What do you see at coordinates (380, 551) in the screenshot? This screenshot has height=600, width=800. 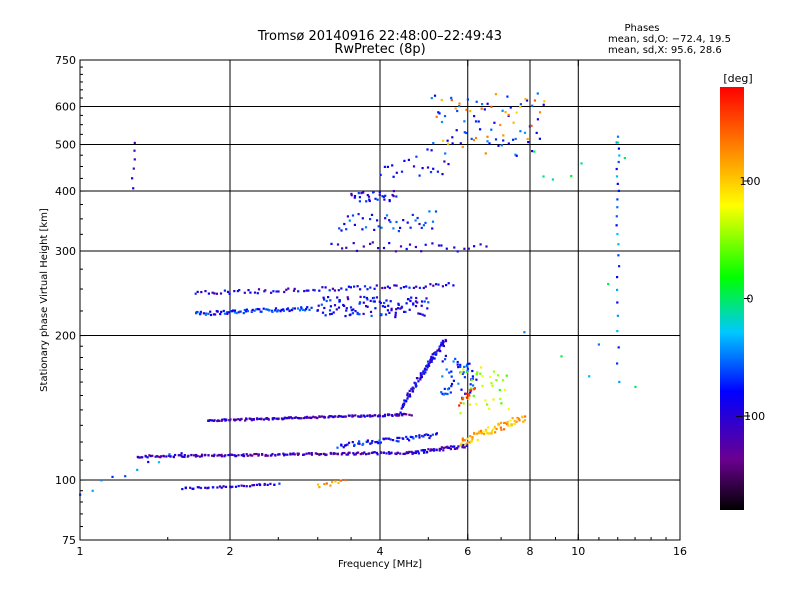 I see `x-tick-label: 4` at bounding box center [380, 551].